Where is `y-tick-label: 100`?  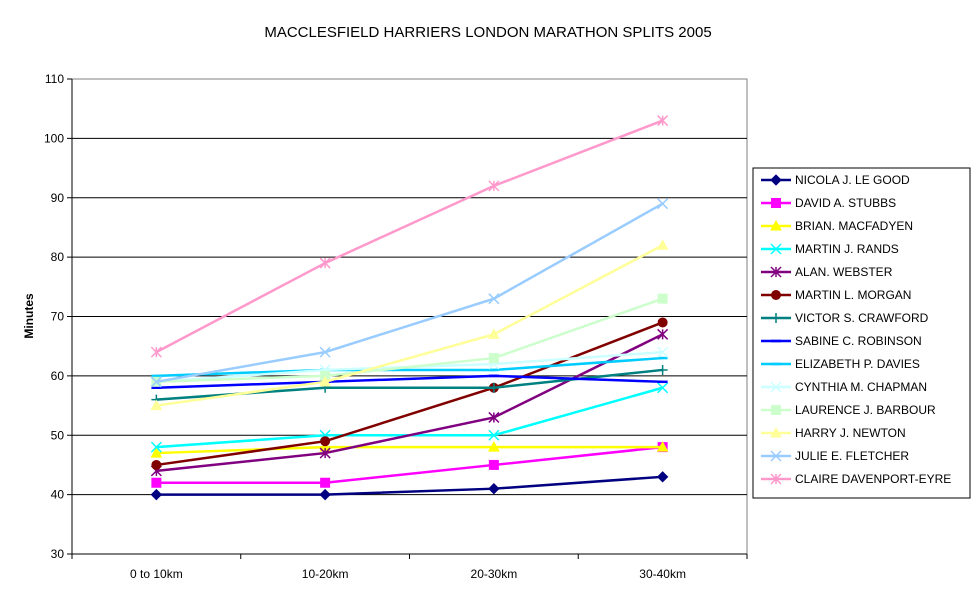 y-tick-label: 100 is located at coordinates (54, 138).